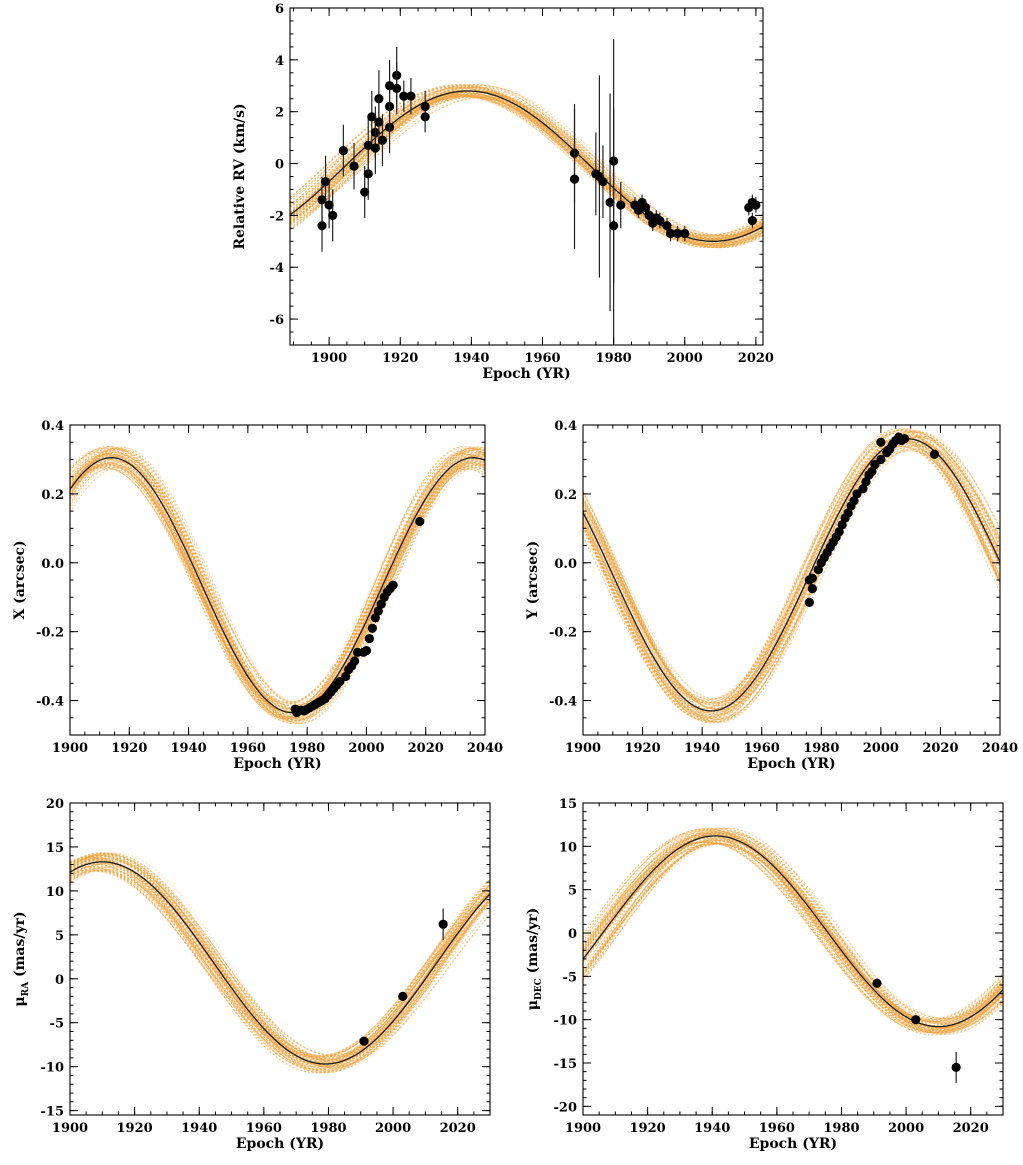  I want to click on y-tick-label: 6, so click(279, 9).